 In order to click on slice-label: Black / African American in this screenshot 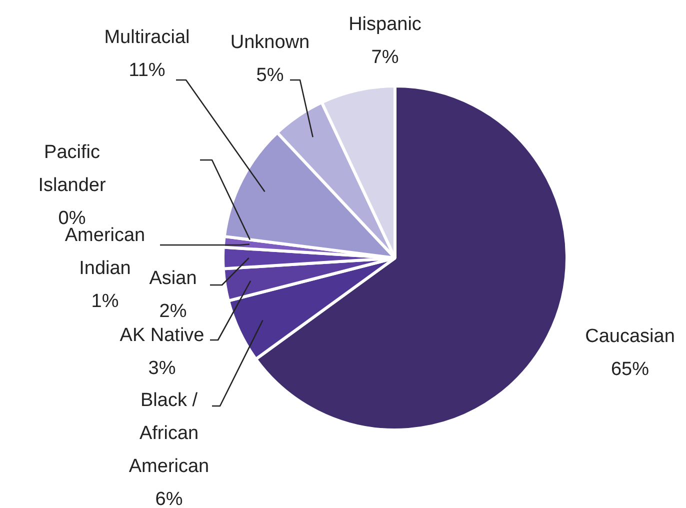, I will do `click(169, 434)`.